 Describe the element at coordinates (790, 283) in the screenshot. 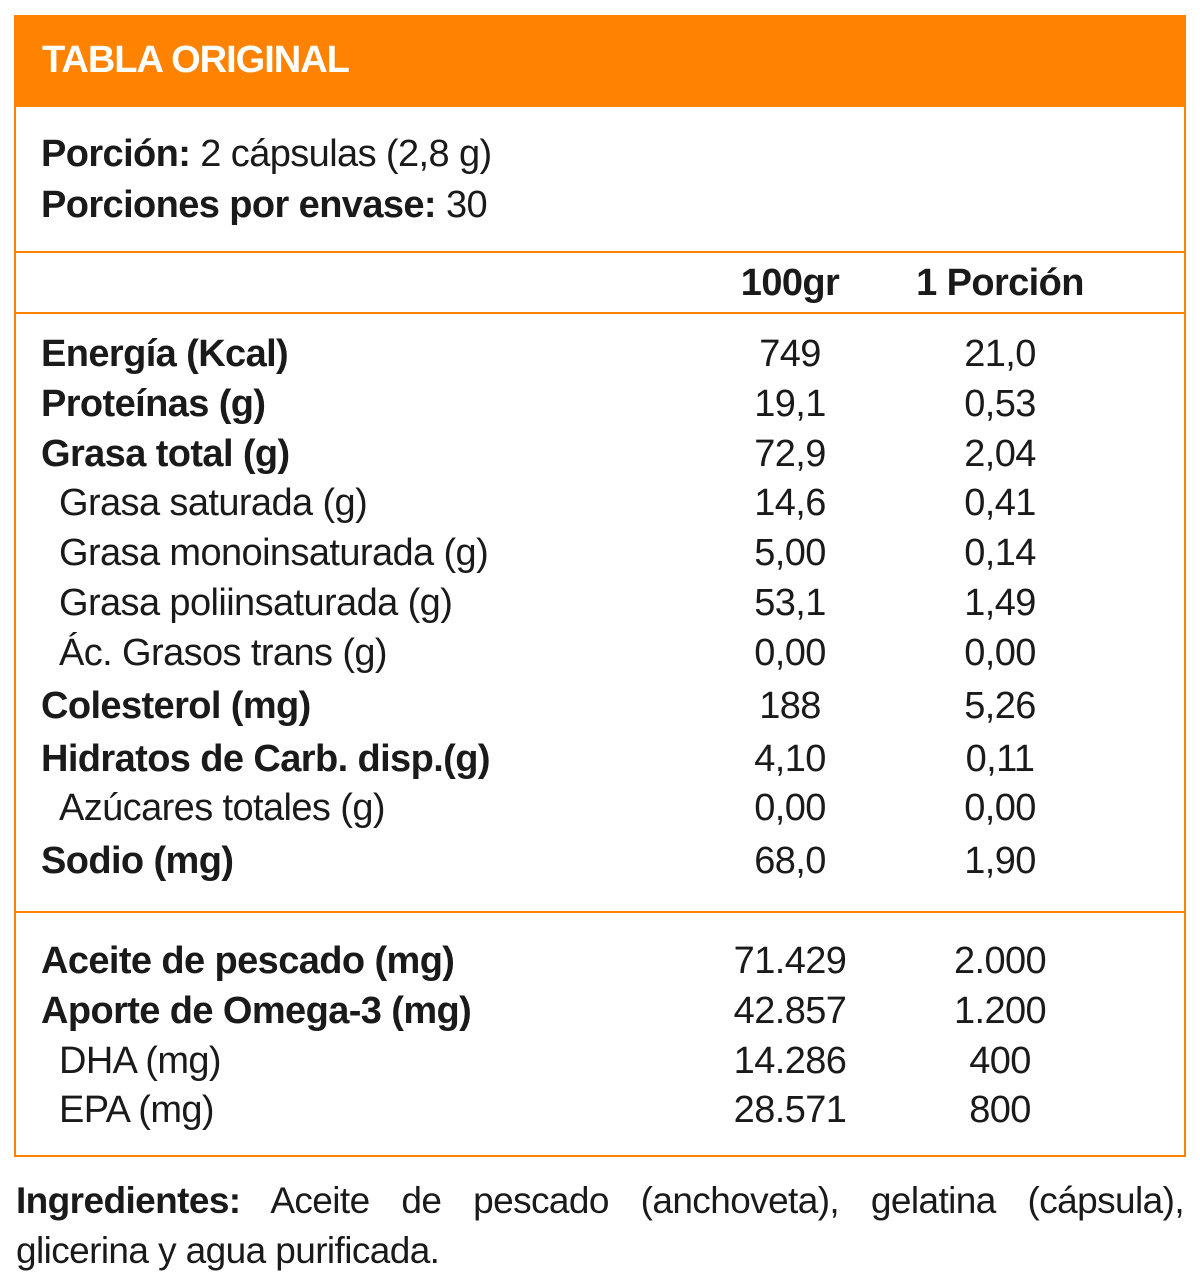

I see `column-header-100gr: 100gr` at that location.